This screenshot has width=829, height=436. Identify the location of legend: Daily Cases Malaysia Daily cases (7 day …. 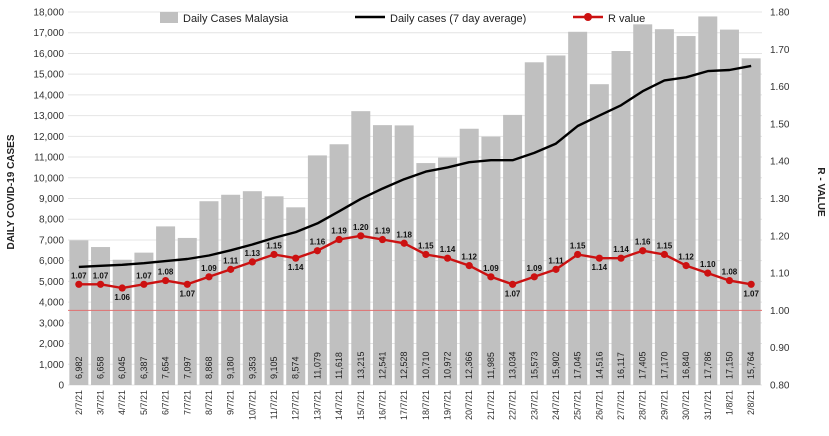
(402, 18).